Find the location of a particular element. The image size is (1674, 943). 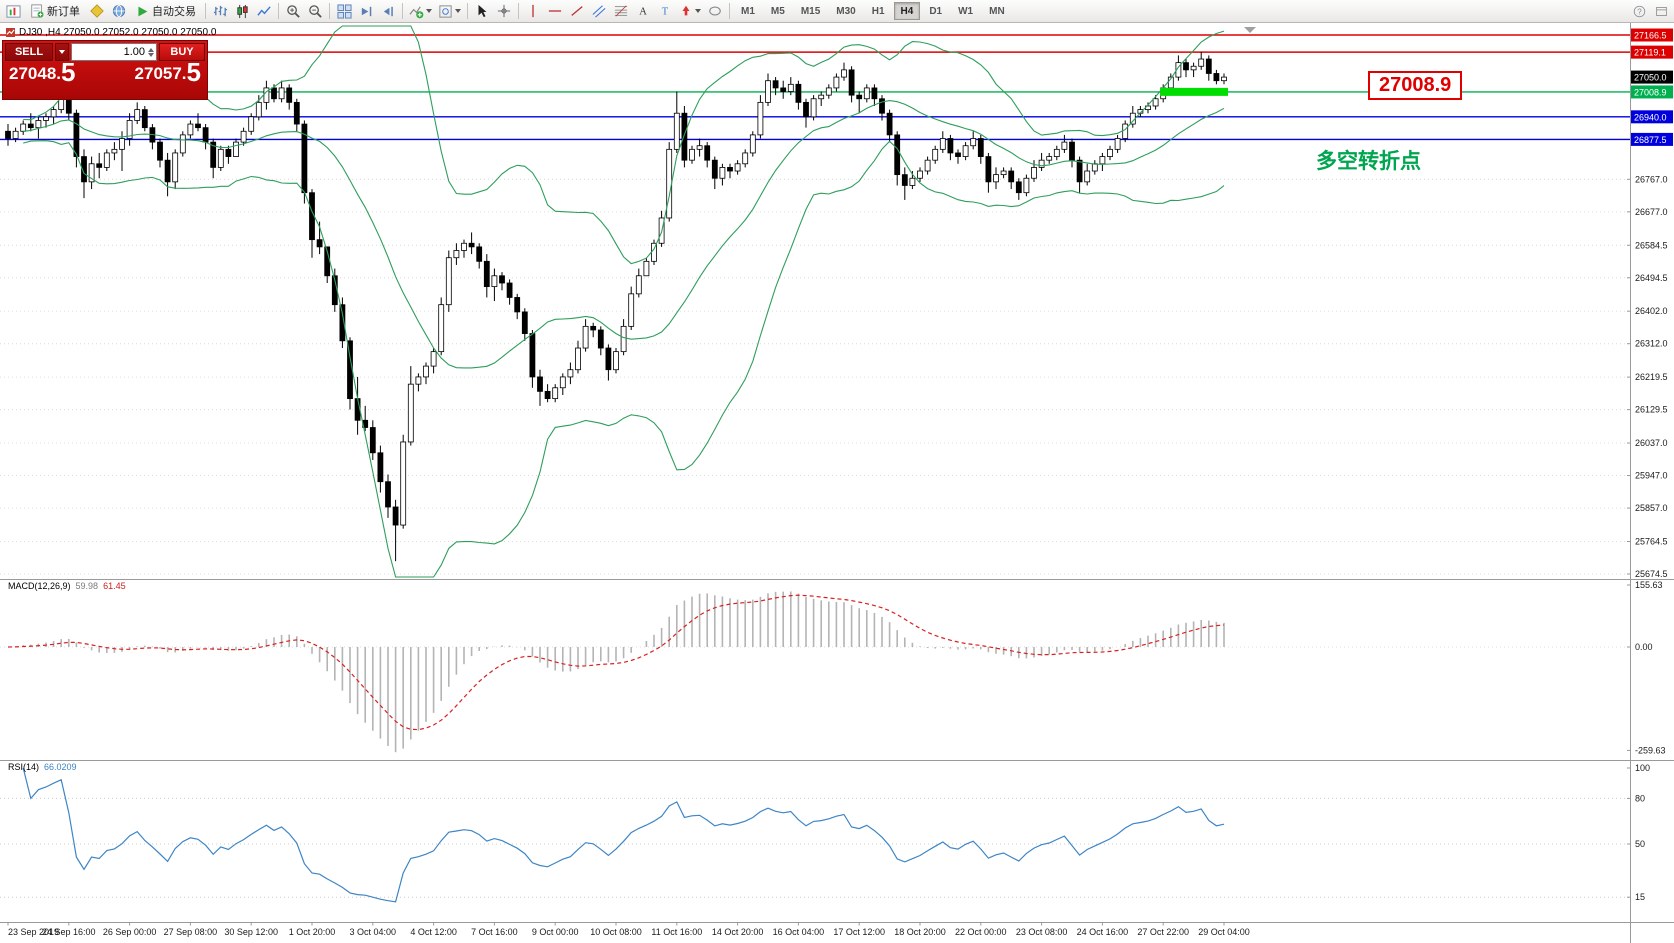

svg-text: 26494.5 is located at coordinates (1651, 278).